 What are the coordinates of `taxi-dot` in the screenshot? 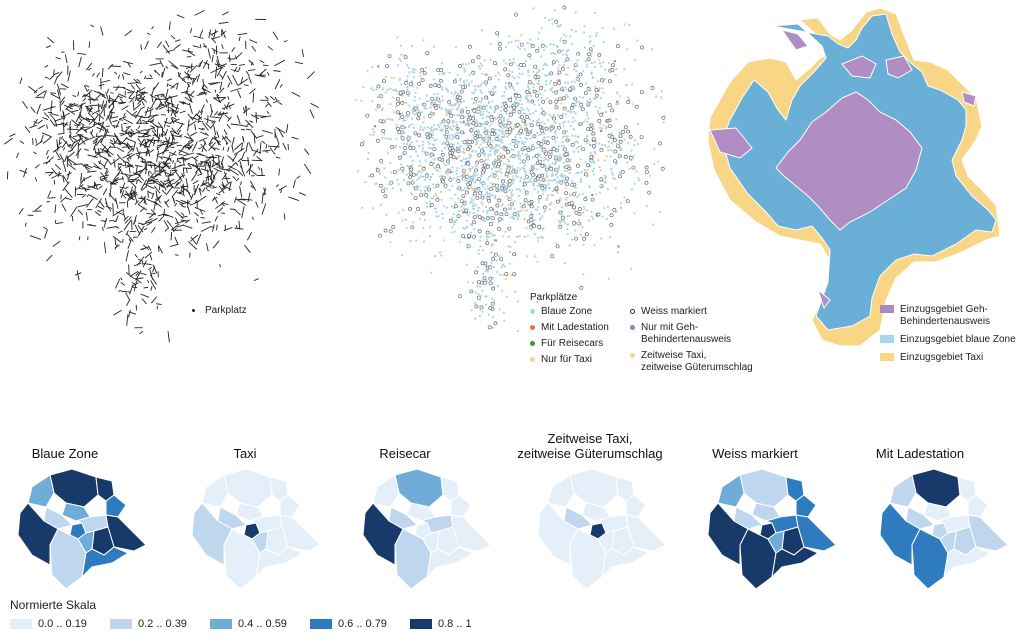 It's located at (437, 196).